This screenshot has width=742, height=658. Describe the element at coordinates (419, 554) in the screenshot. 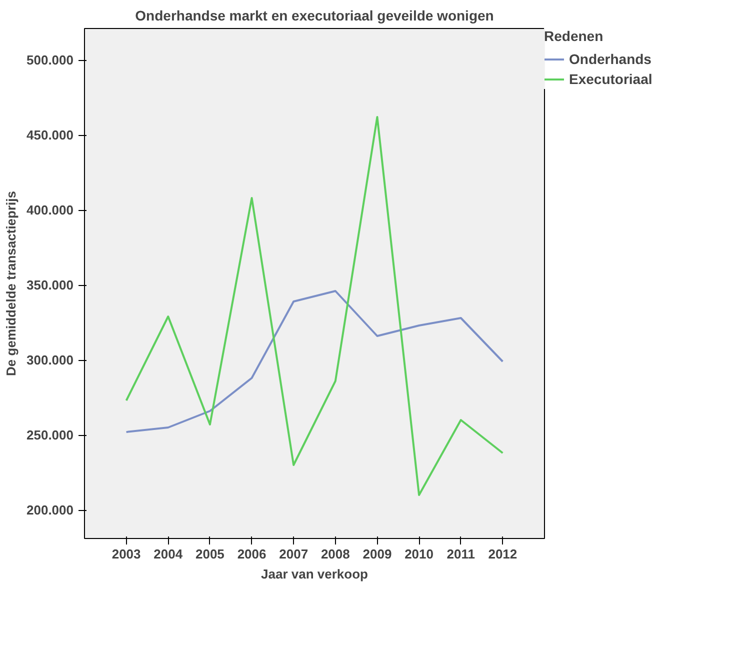

I see `x-tick-label: 2010` at that location.